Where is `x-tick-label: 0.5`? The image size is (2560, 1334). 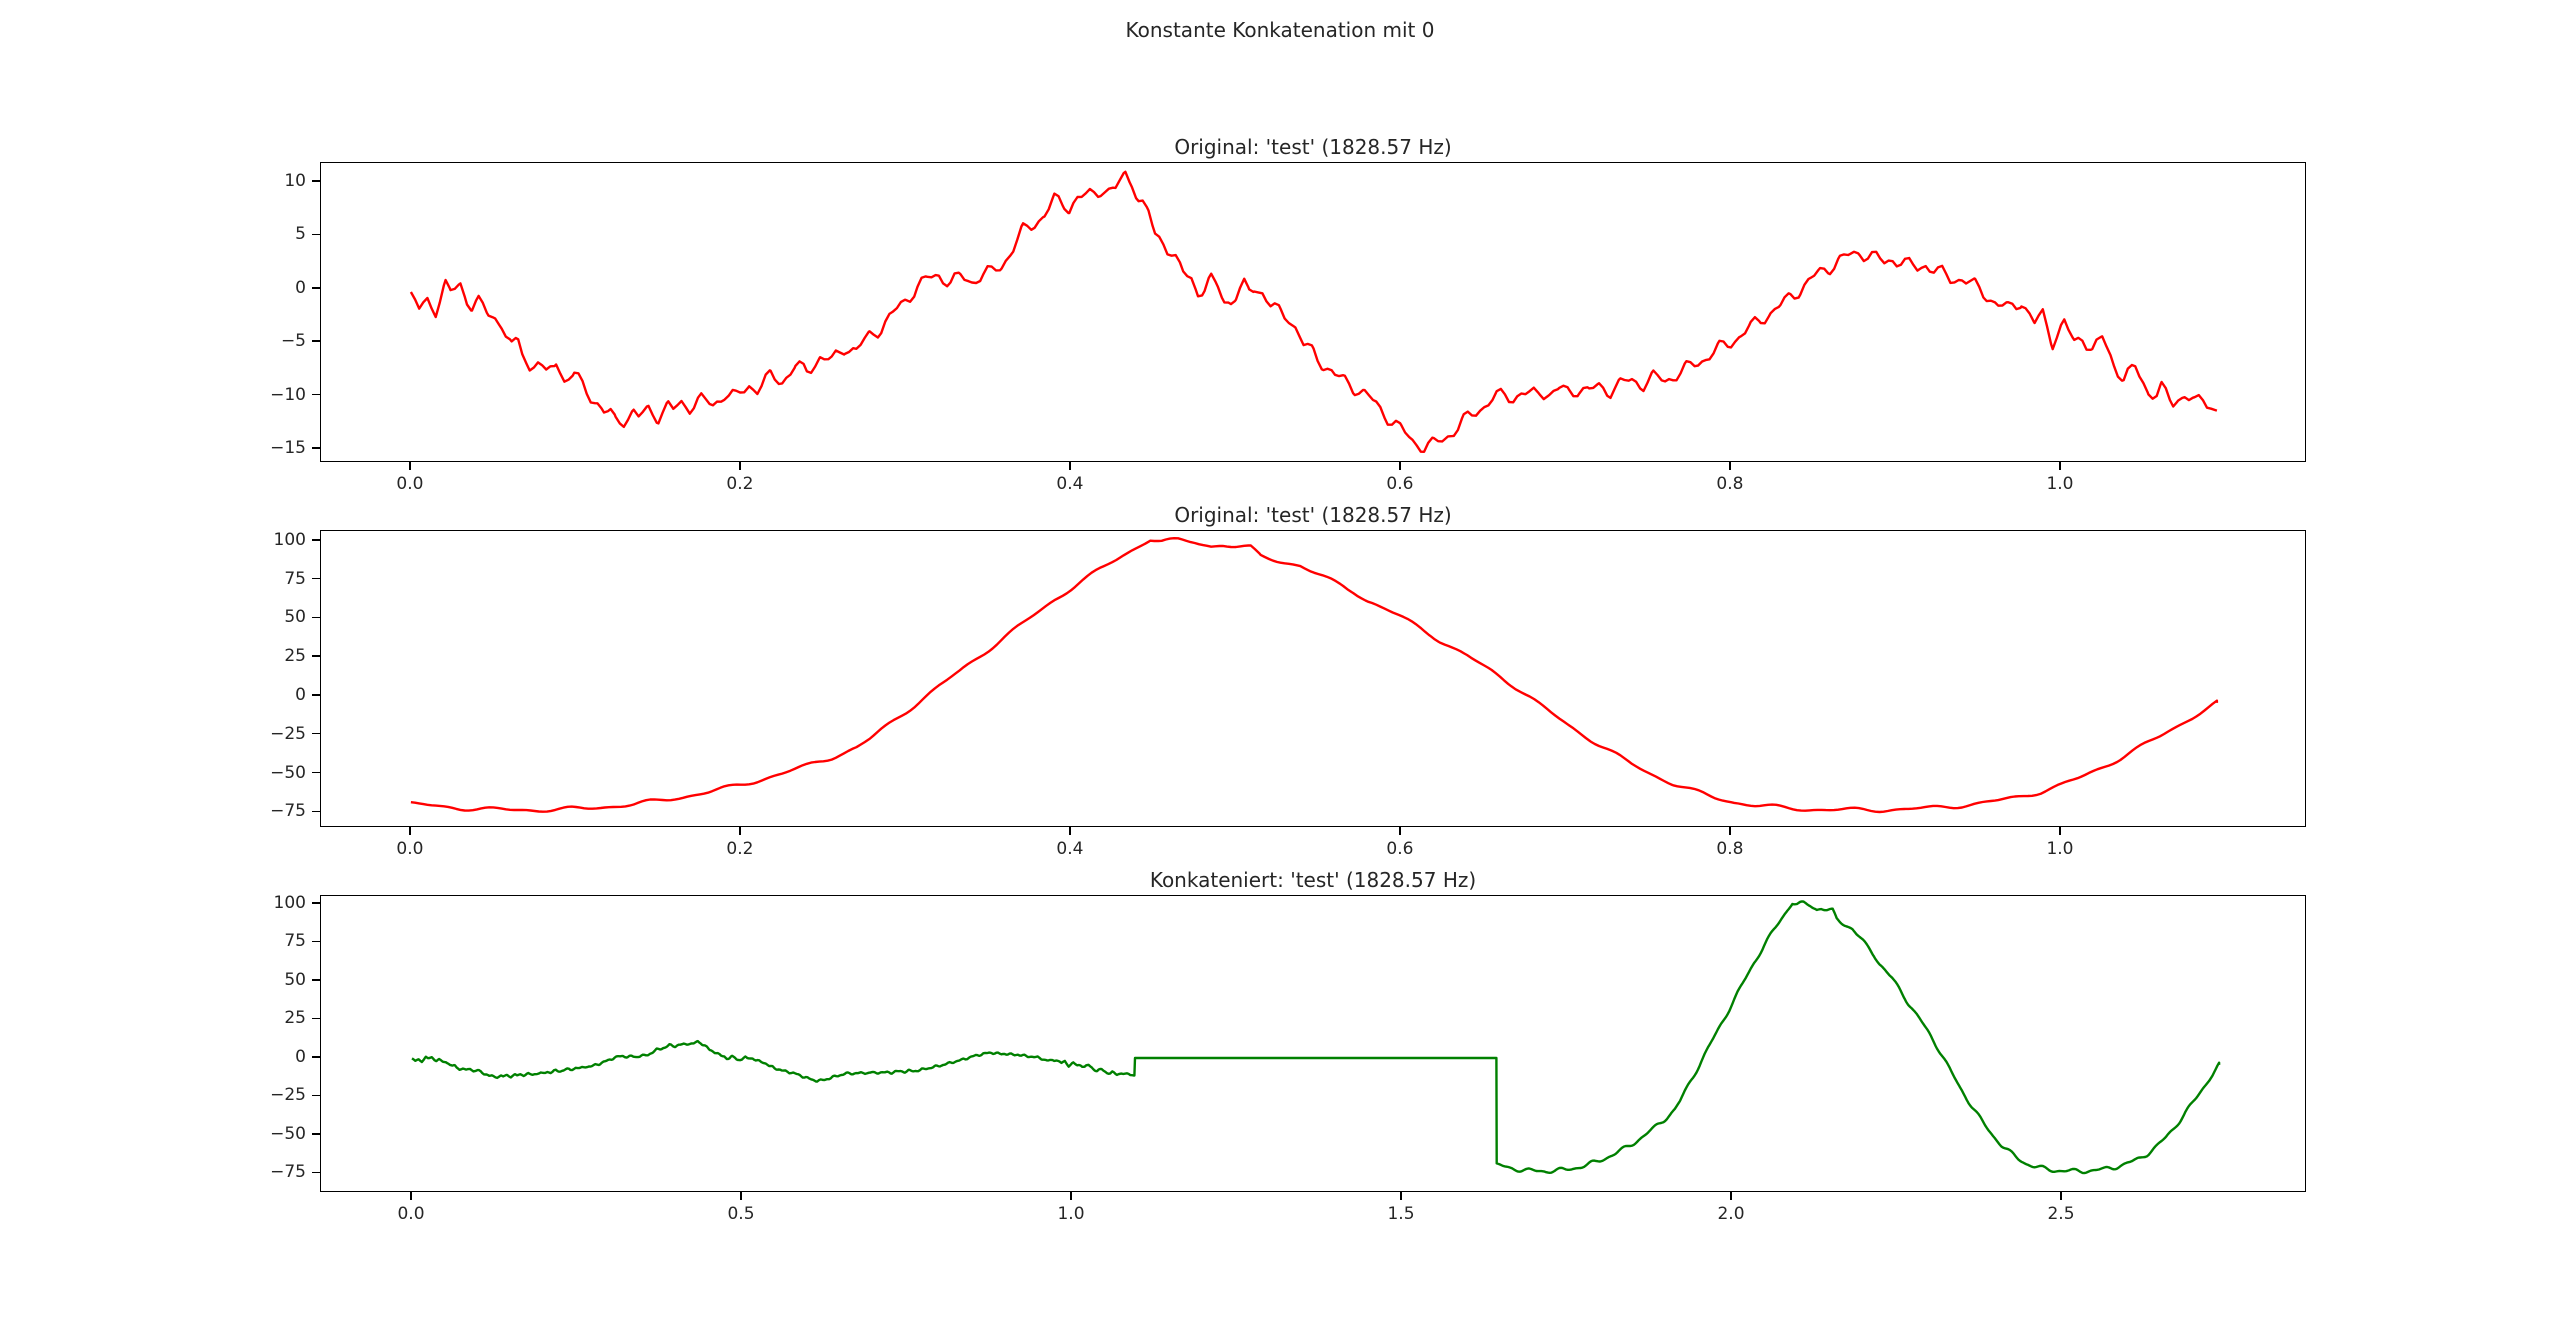
x-tick-label: 0.5 is located at coordinates (741, 1214).